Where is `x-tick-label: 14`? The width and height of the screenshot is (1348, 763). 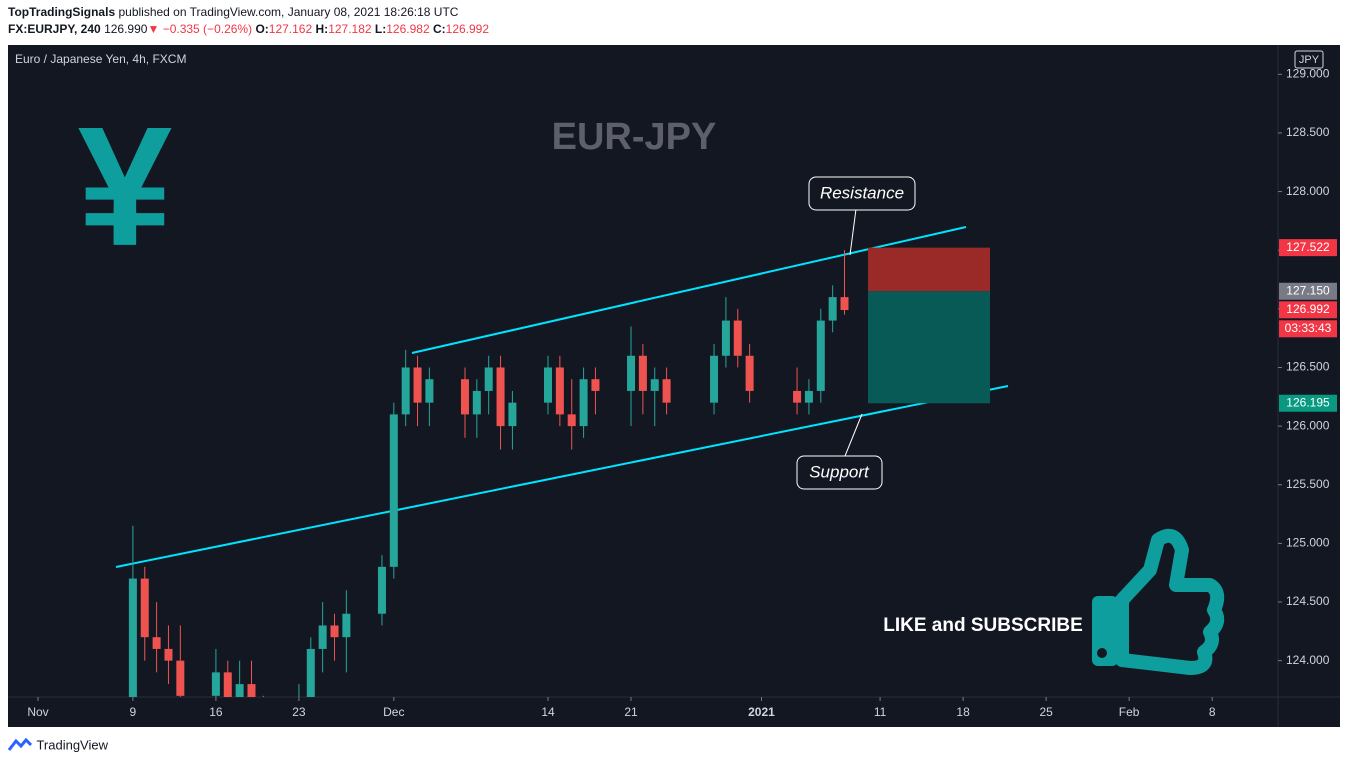
x-tick-label: 14 is located at coordinates (548, 712).